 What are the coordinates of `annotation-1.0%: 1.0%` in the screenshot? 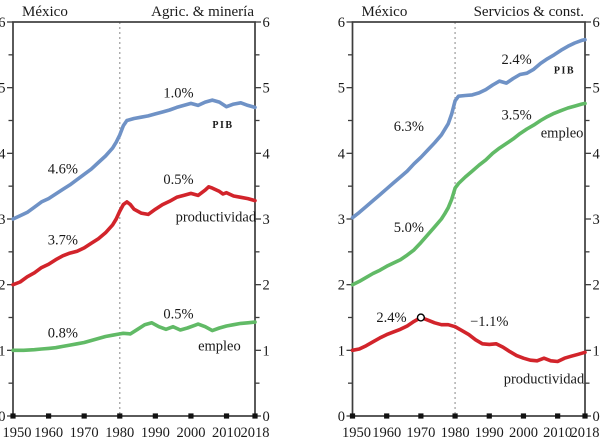 It's located at (178, 93).